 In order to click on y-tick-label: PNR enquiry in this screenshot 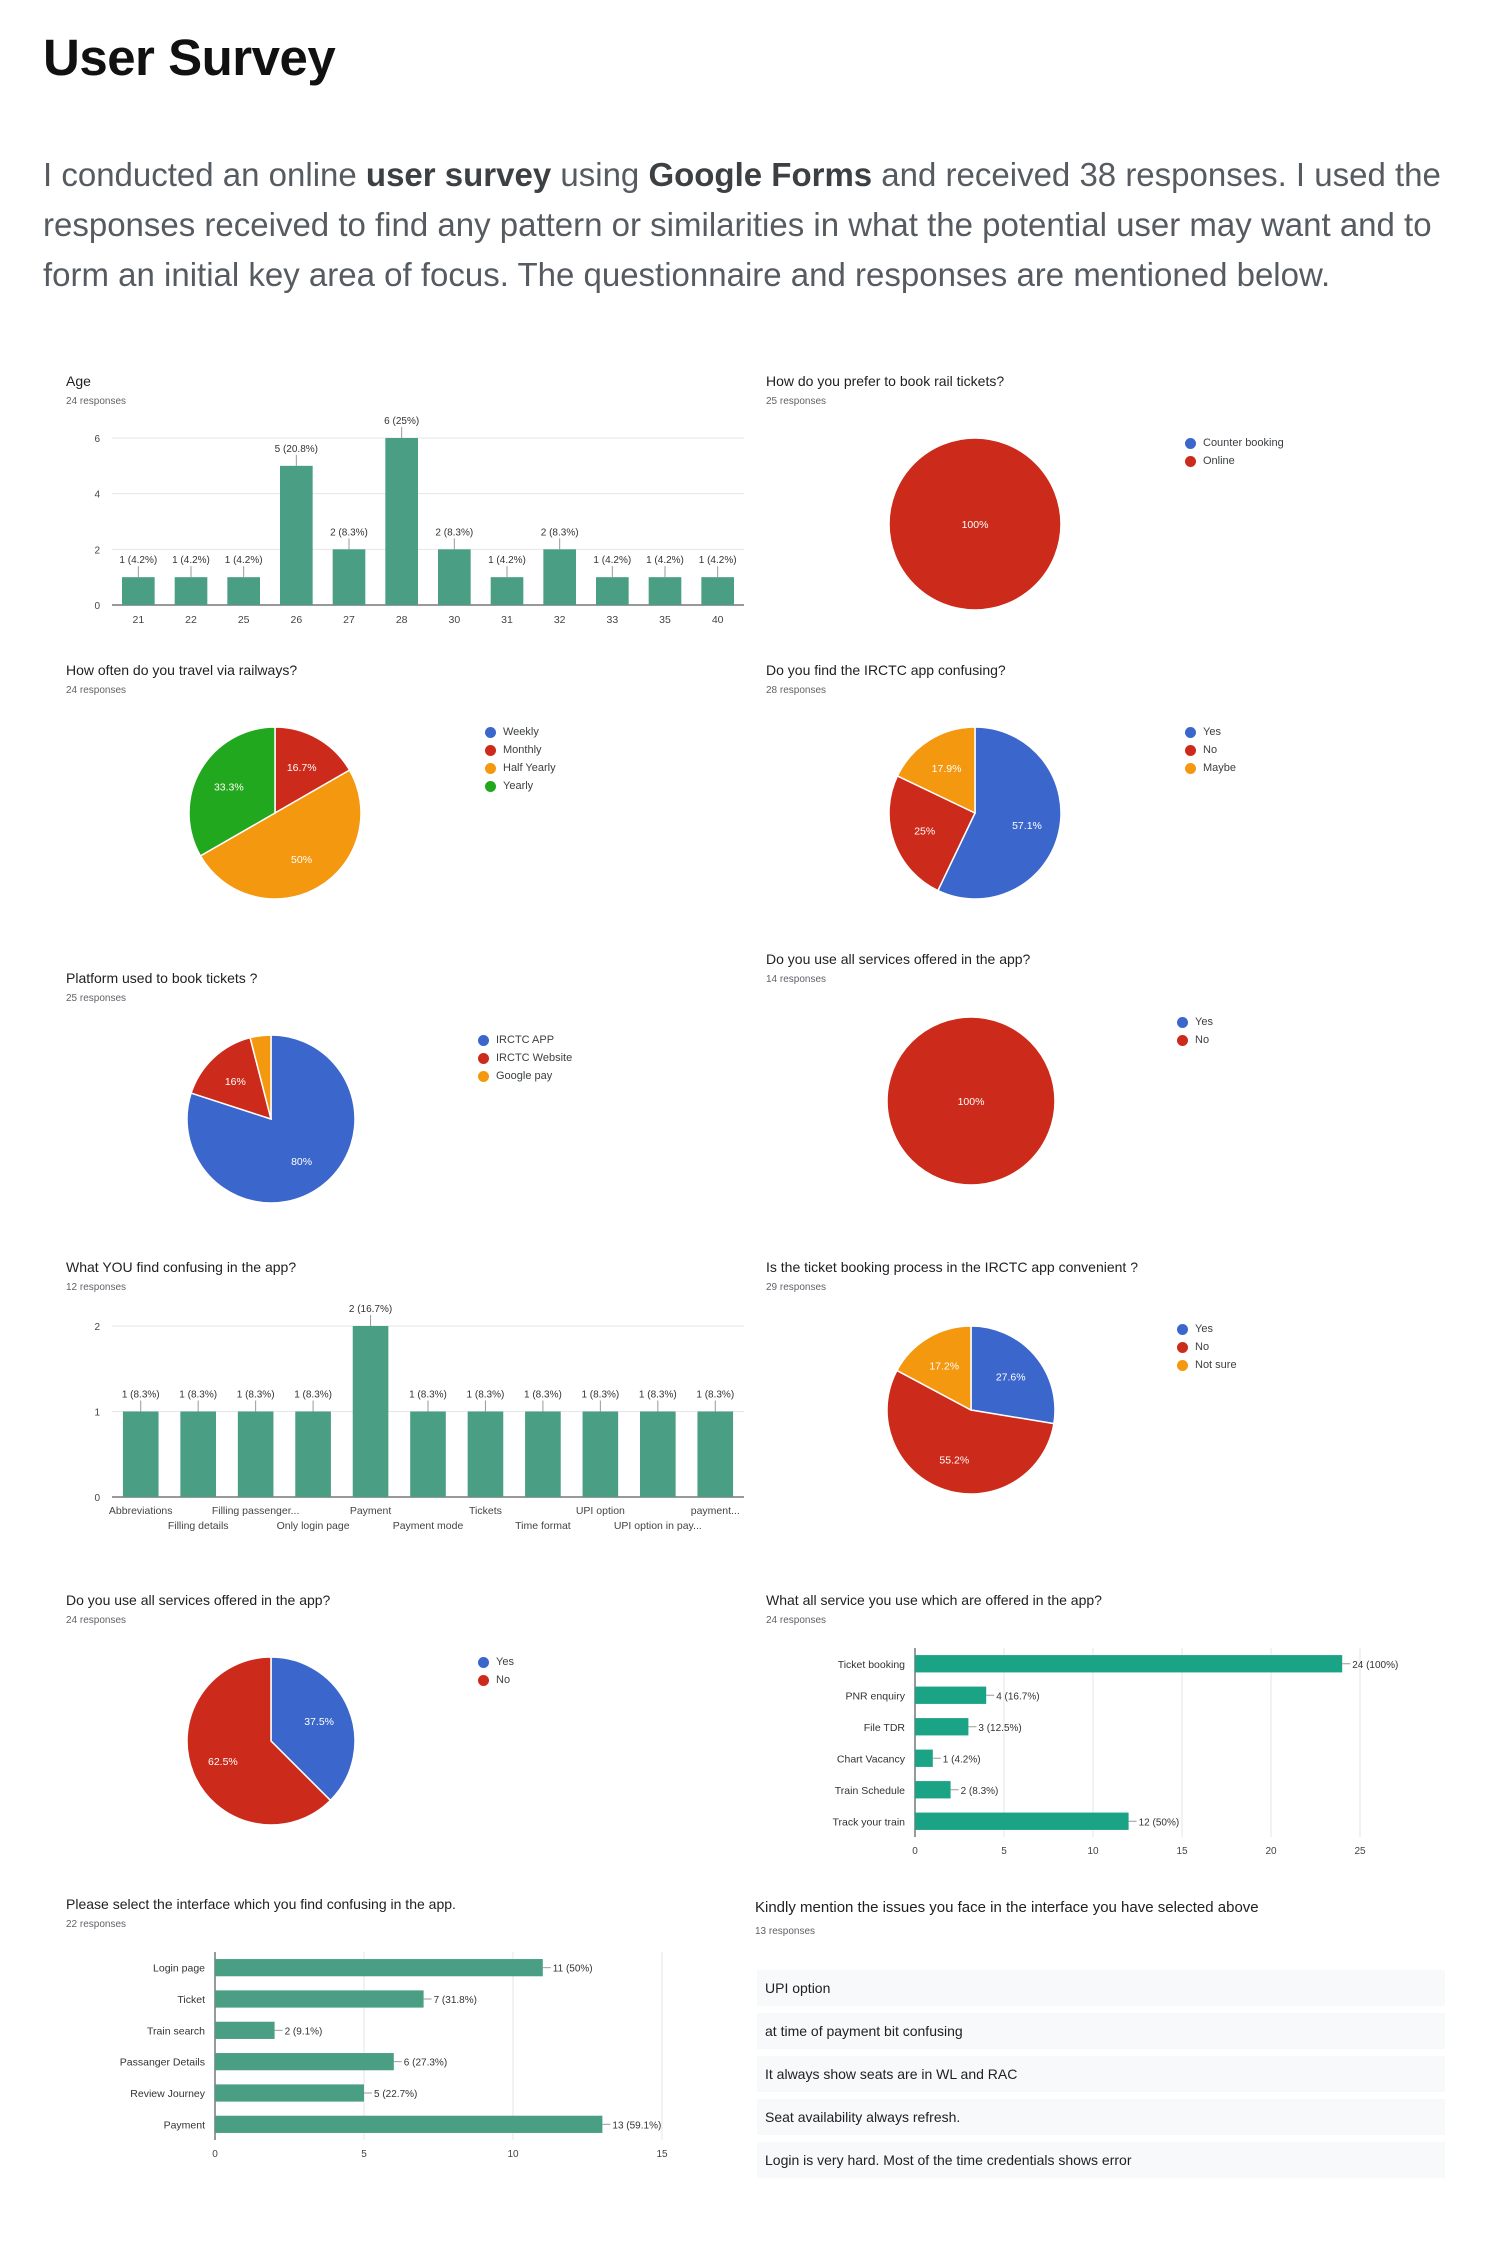, I will do `click(875, 1696)`.